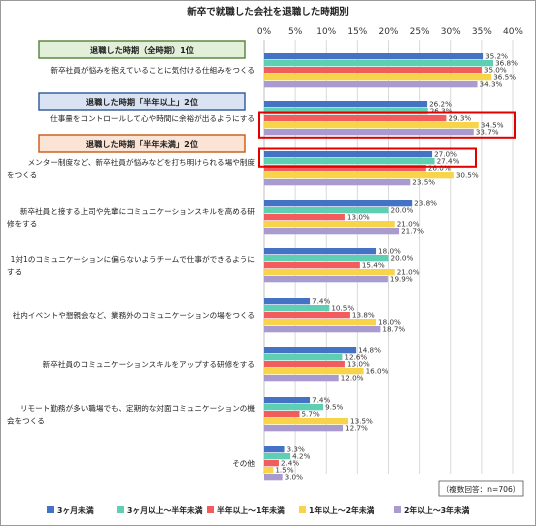  What do you see at coordinates (423, 182) in the screenshot?
I see `bar-value-label: 23.5%` at bounding box center [423, 182].